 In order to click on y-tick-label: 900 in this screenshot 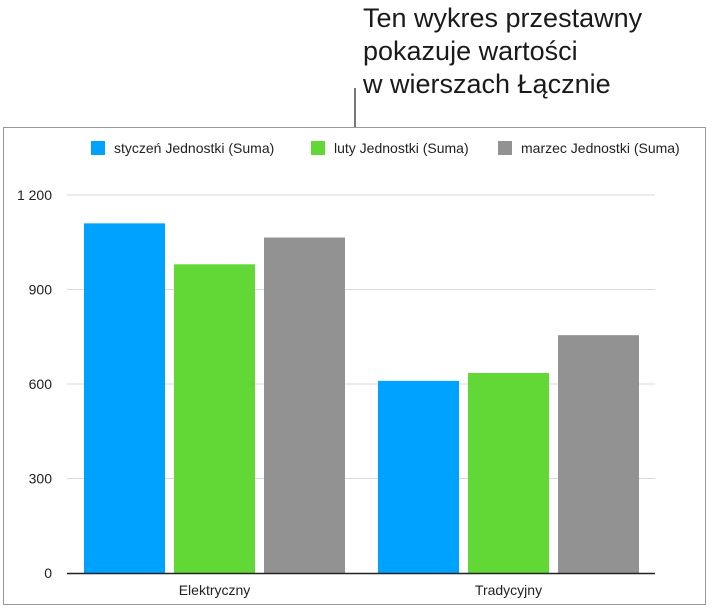, I will do `click(41, 290)`.